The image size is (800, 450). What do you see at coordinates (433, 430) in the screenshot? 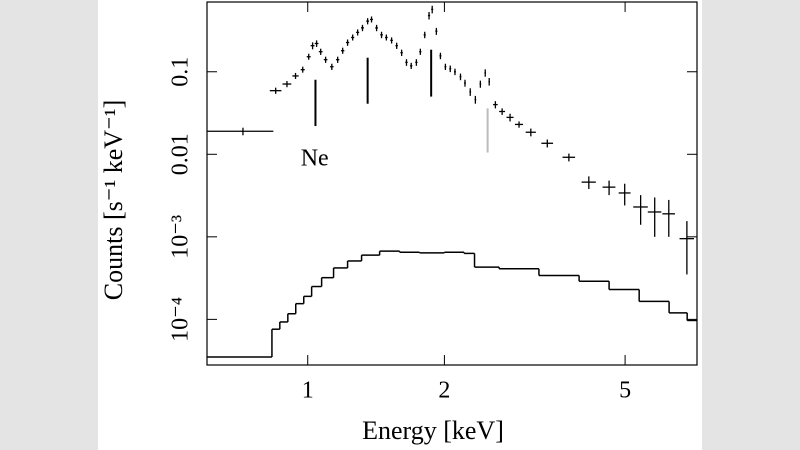
I see `x-axis-title: Energy [keV]` at bounding box center [433, 430].